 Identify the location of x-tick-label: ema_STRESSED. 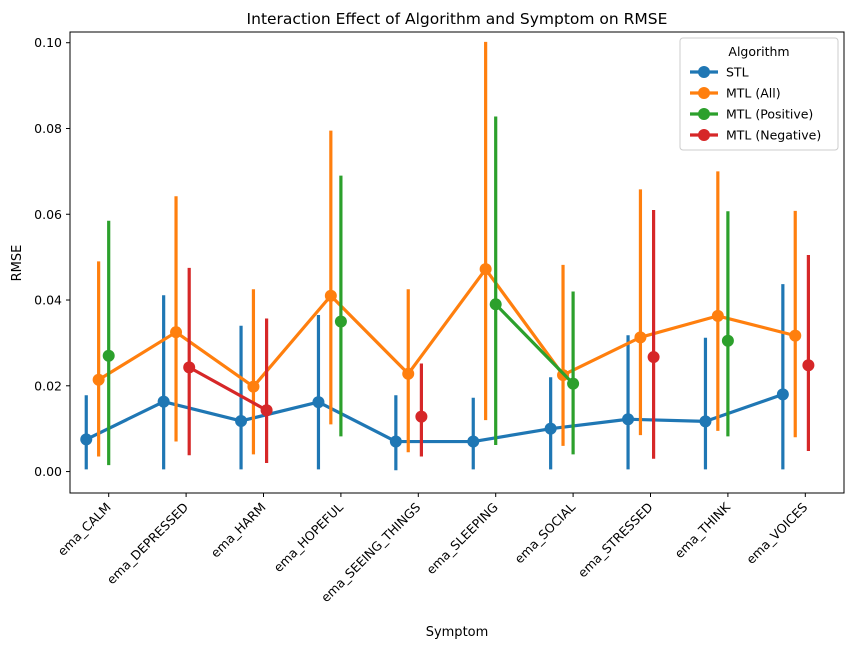
(615, 540).